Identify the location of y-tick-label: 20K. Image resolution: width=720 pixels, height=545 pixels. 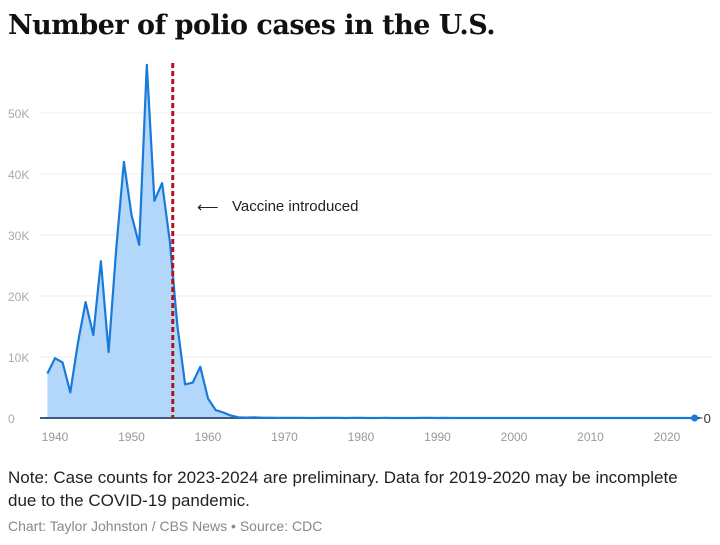
(18, 297).